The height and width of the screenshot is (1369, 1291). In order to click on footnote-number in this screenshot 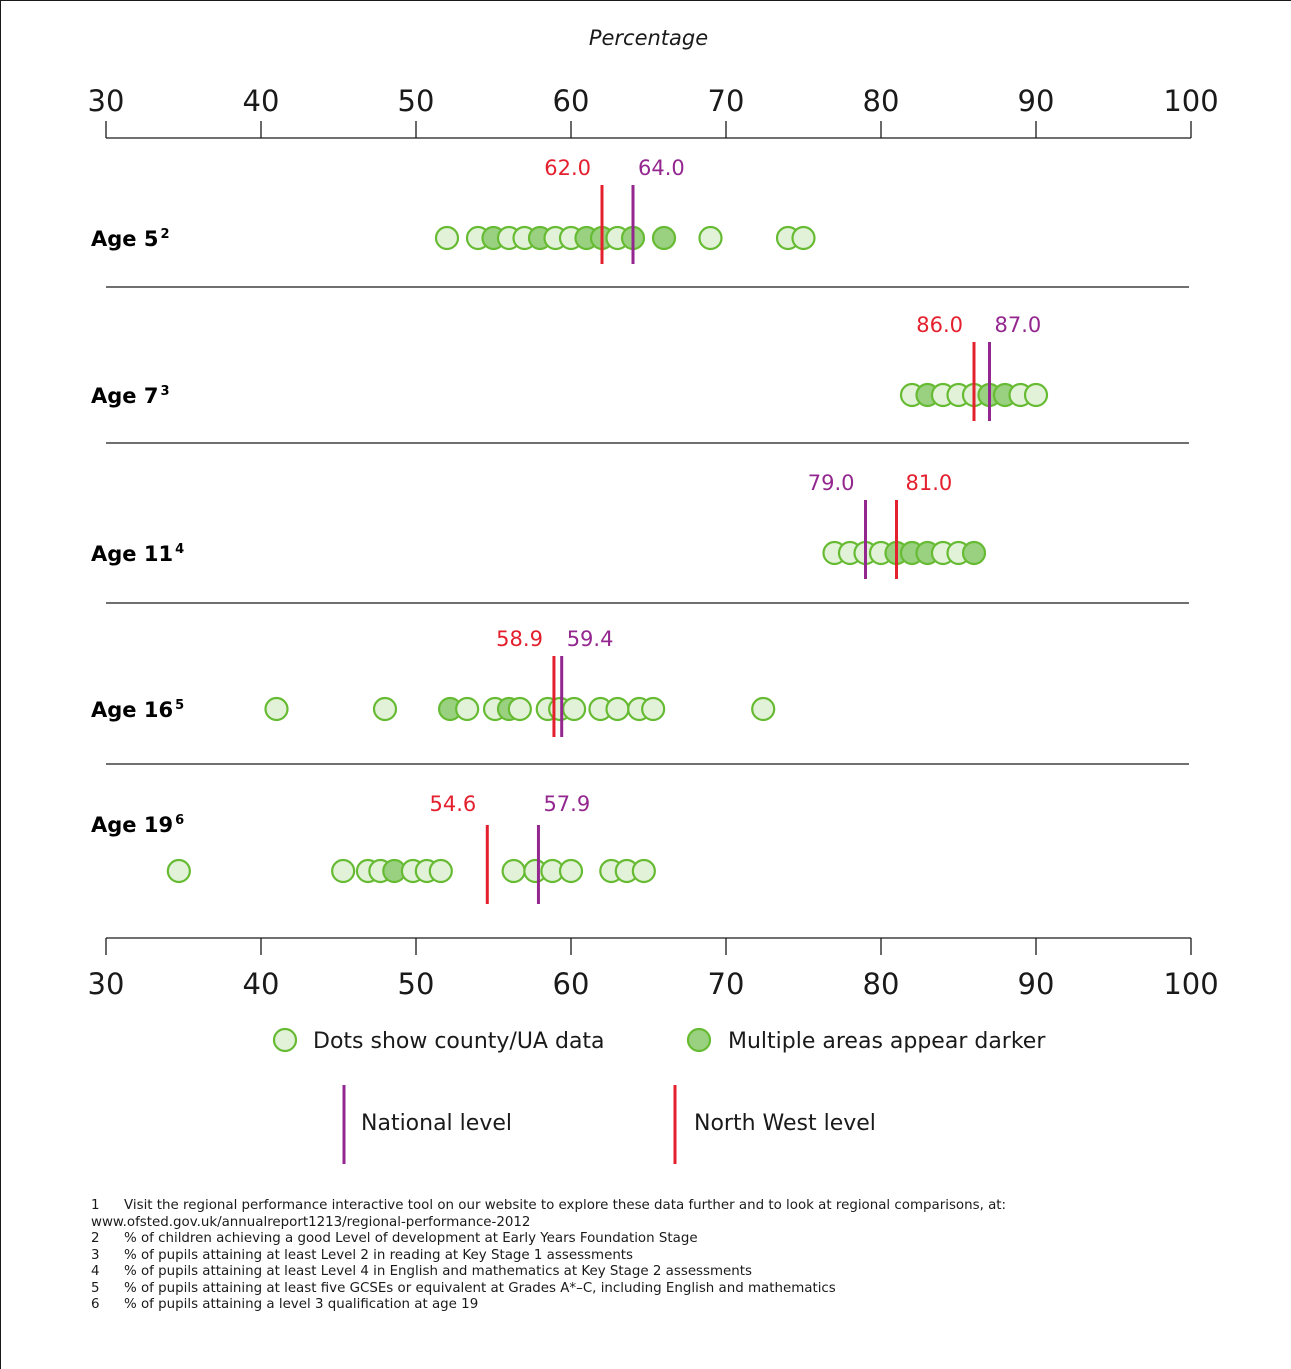, I will do `click(74, 1223)`.